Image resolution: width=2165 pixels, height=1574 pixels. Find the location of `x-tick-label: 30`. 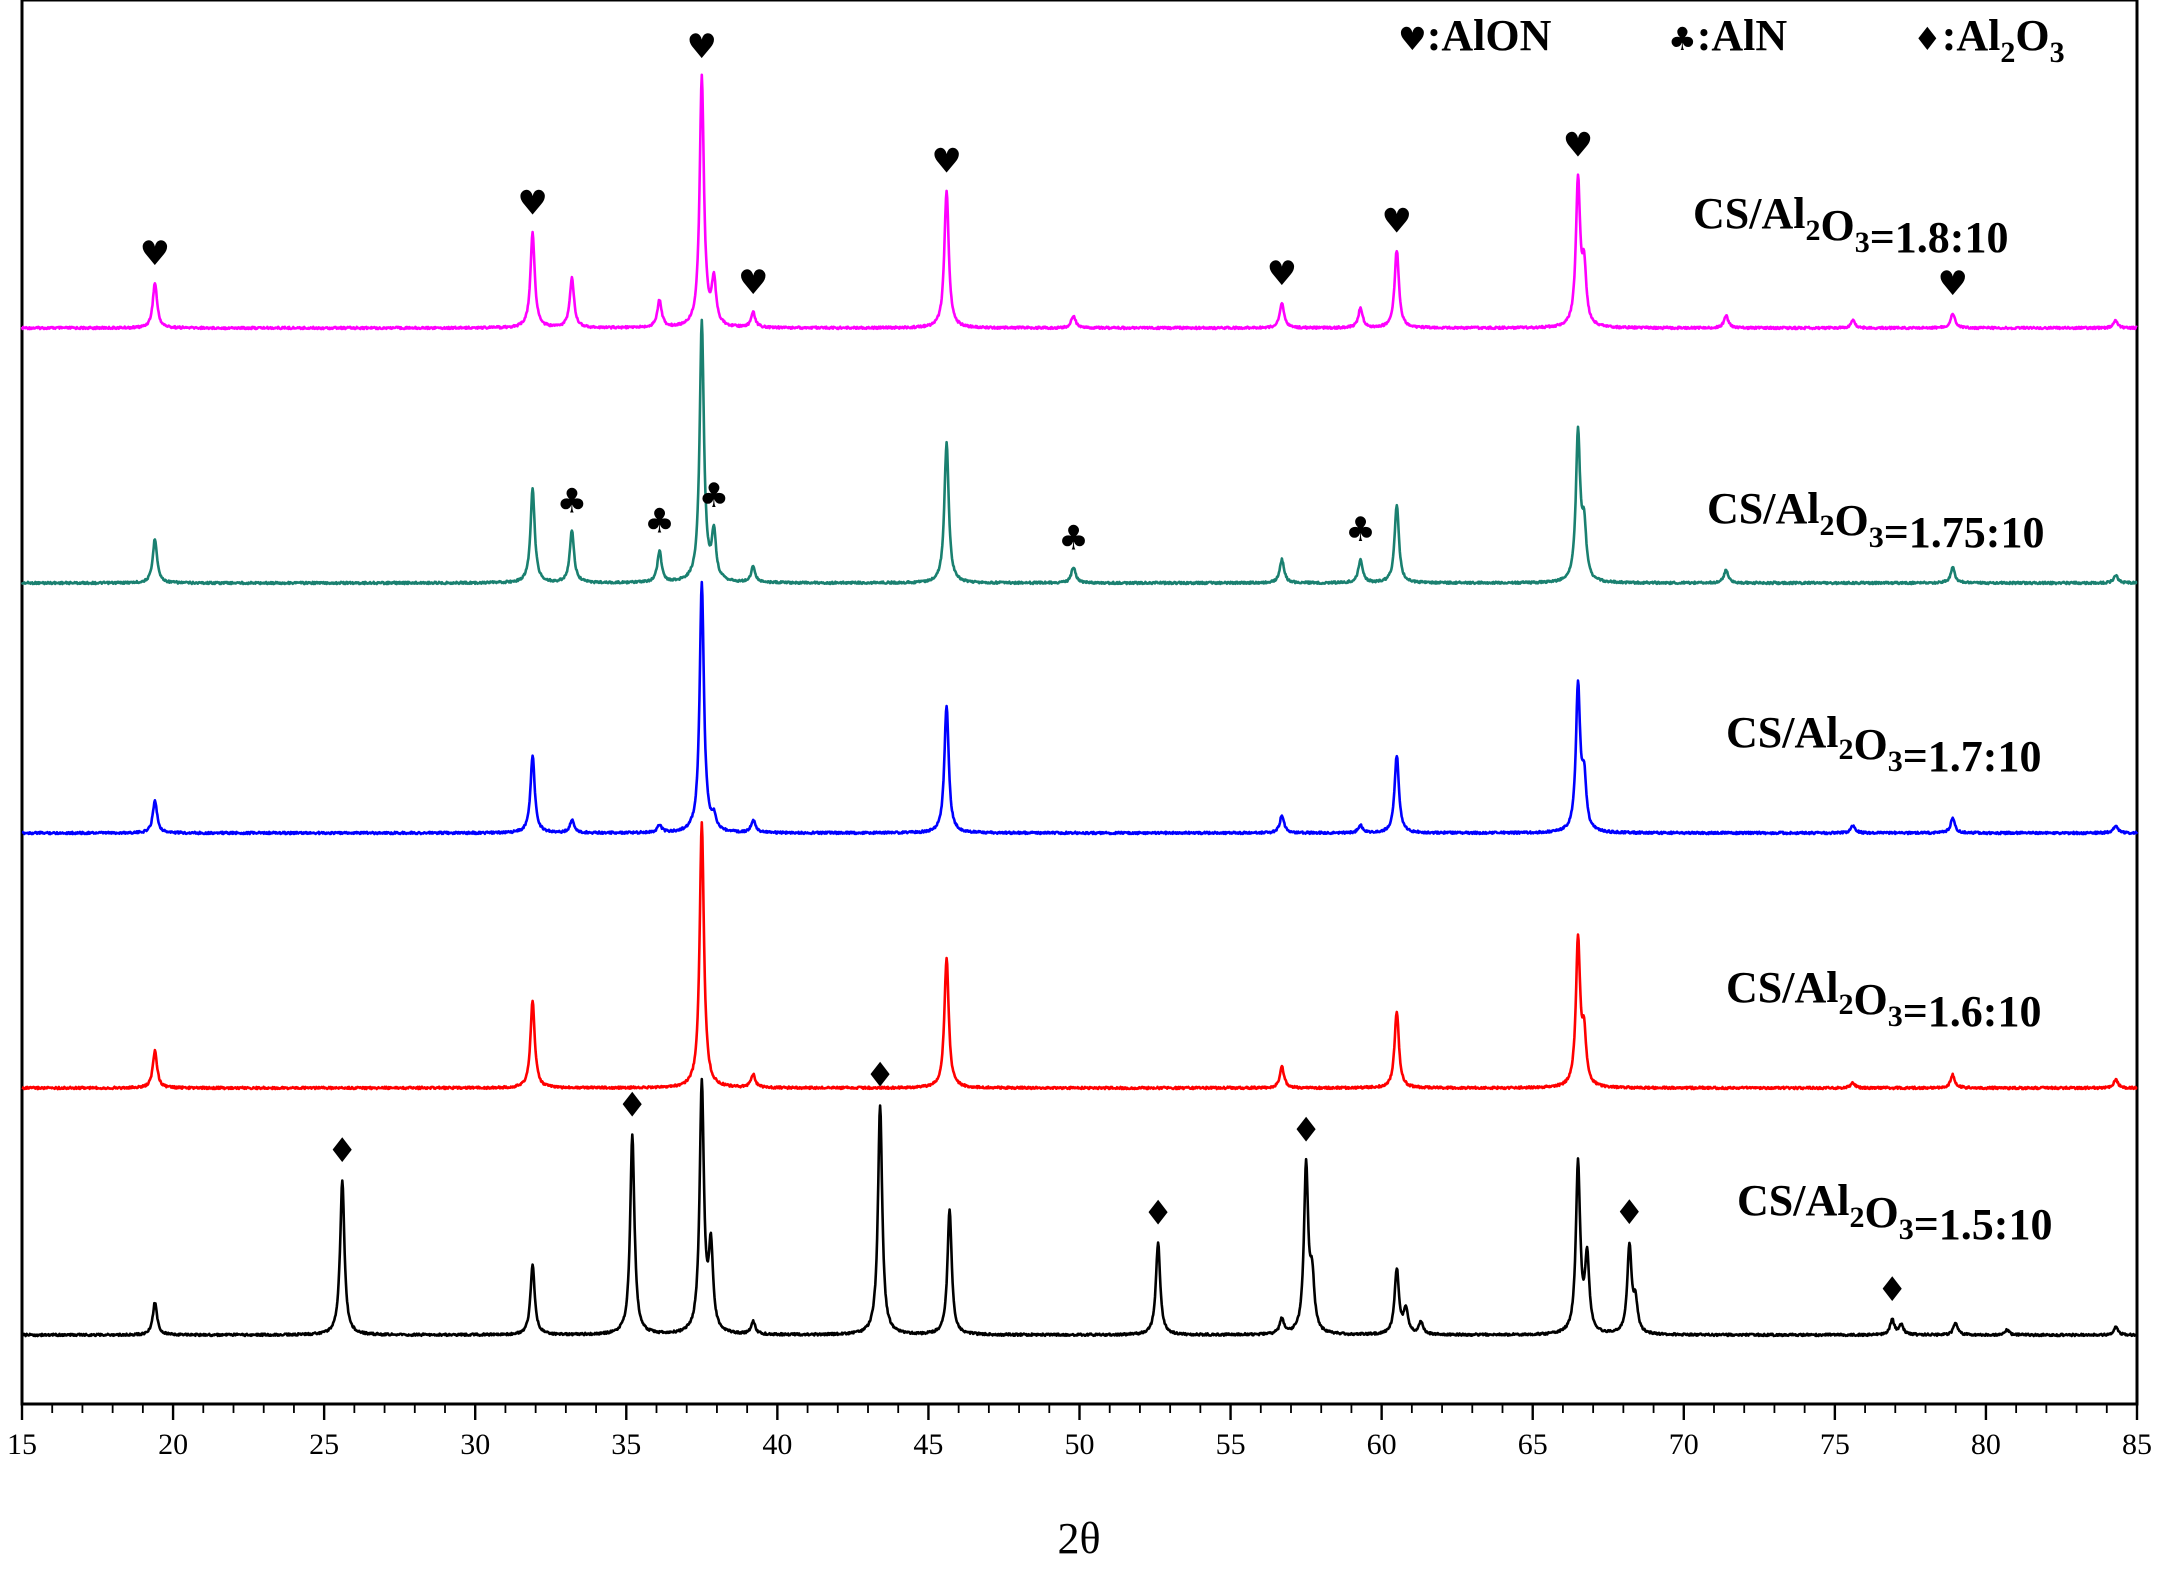

x-tick-label: 30 is located at coordinates (475, 1444).